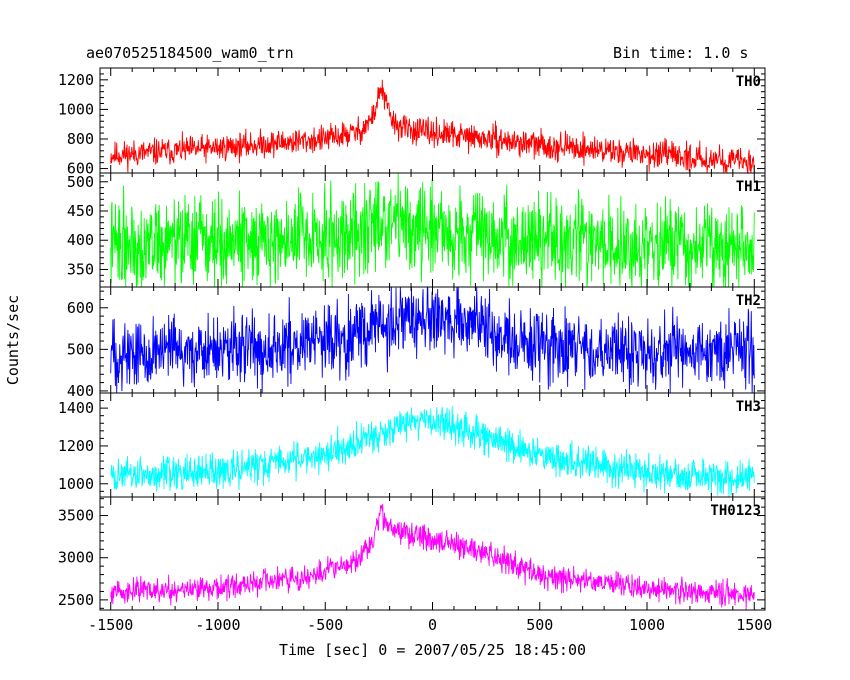 The height and width of the screenshot is (680, 850). I want to click on panel-label-th1: TH1, so click(748, 187).